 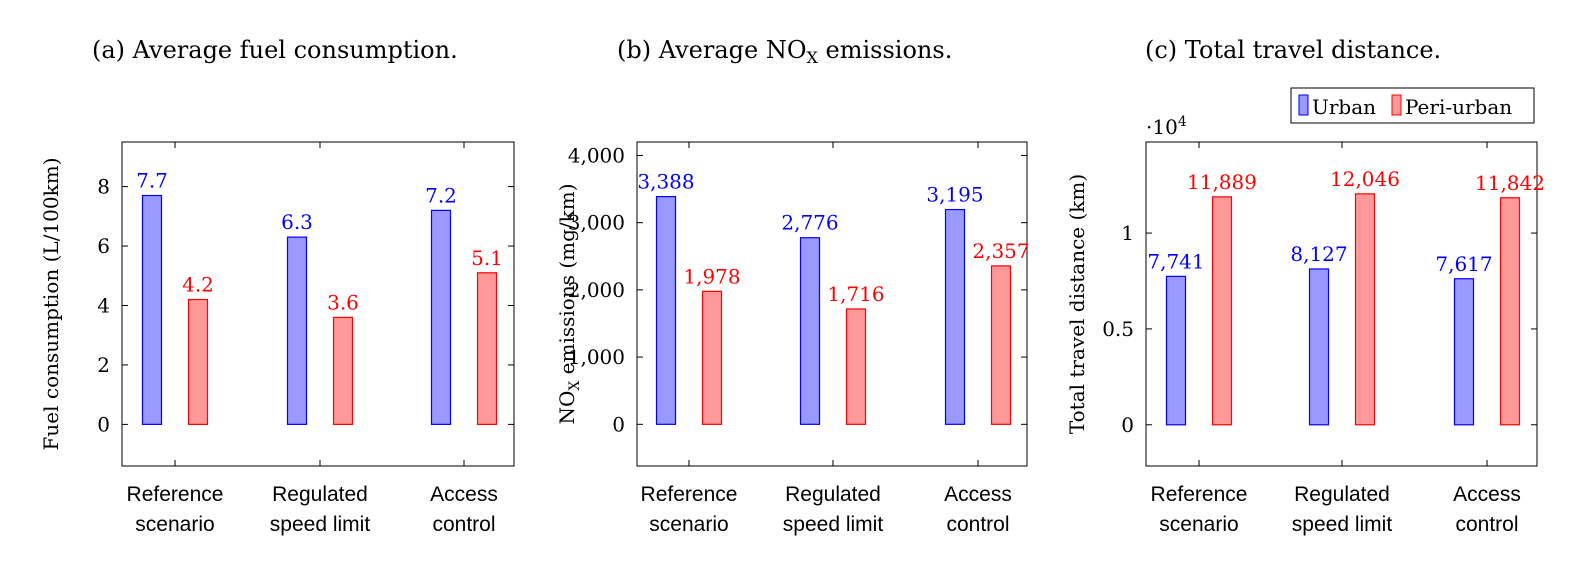 I want to click on legend-box, so click(x=1412, y=105).